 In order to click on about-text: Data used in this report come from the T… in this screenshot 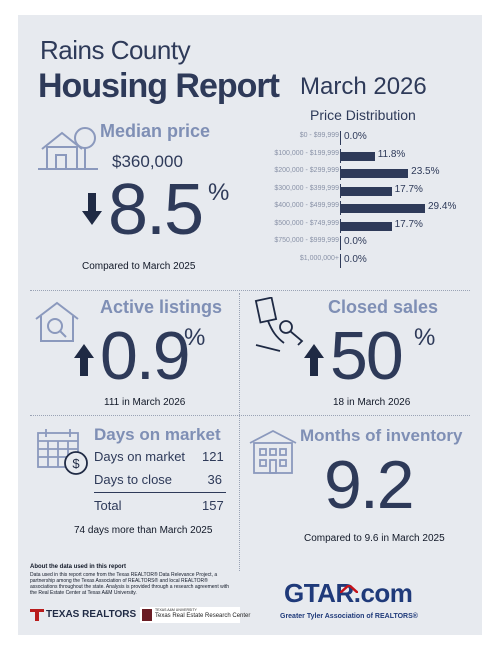, I will do `click(130, 584)`.